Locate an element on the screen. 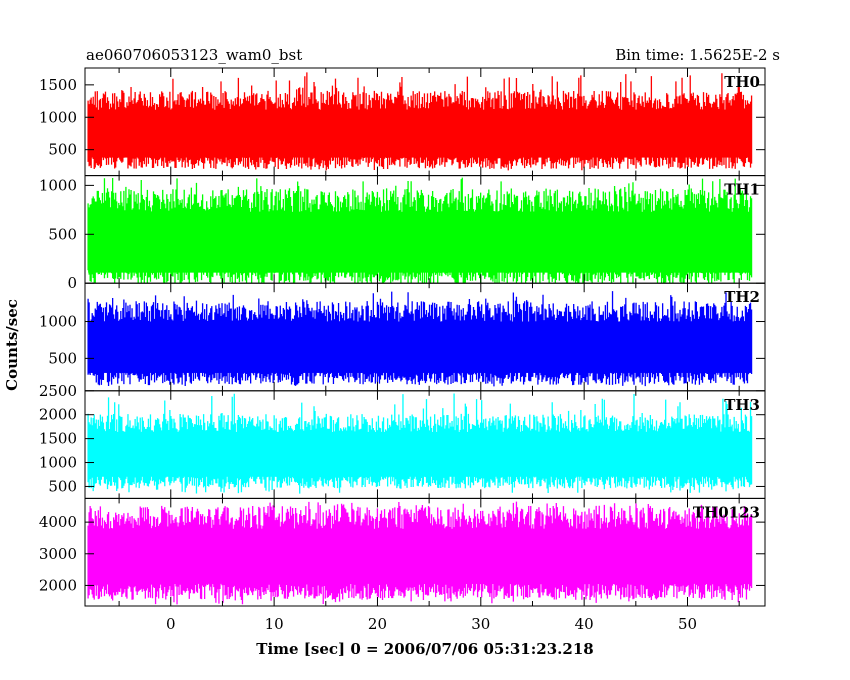 This screenshot has width=850, height=680. y-tick-label: 3000 is located at coordinates (58, 554).